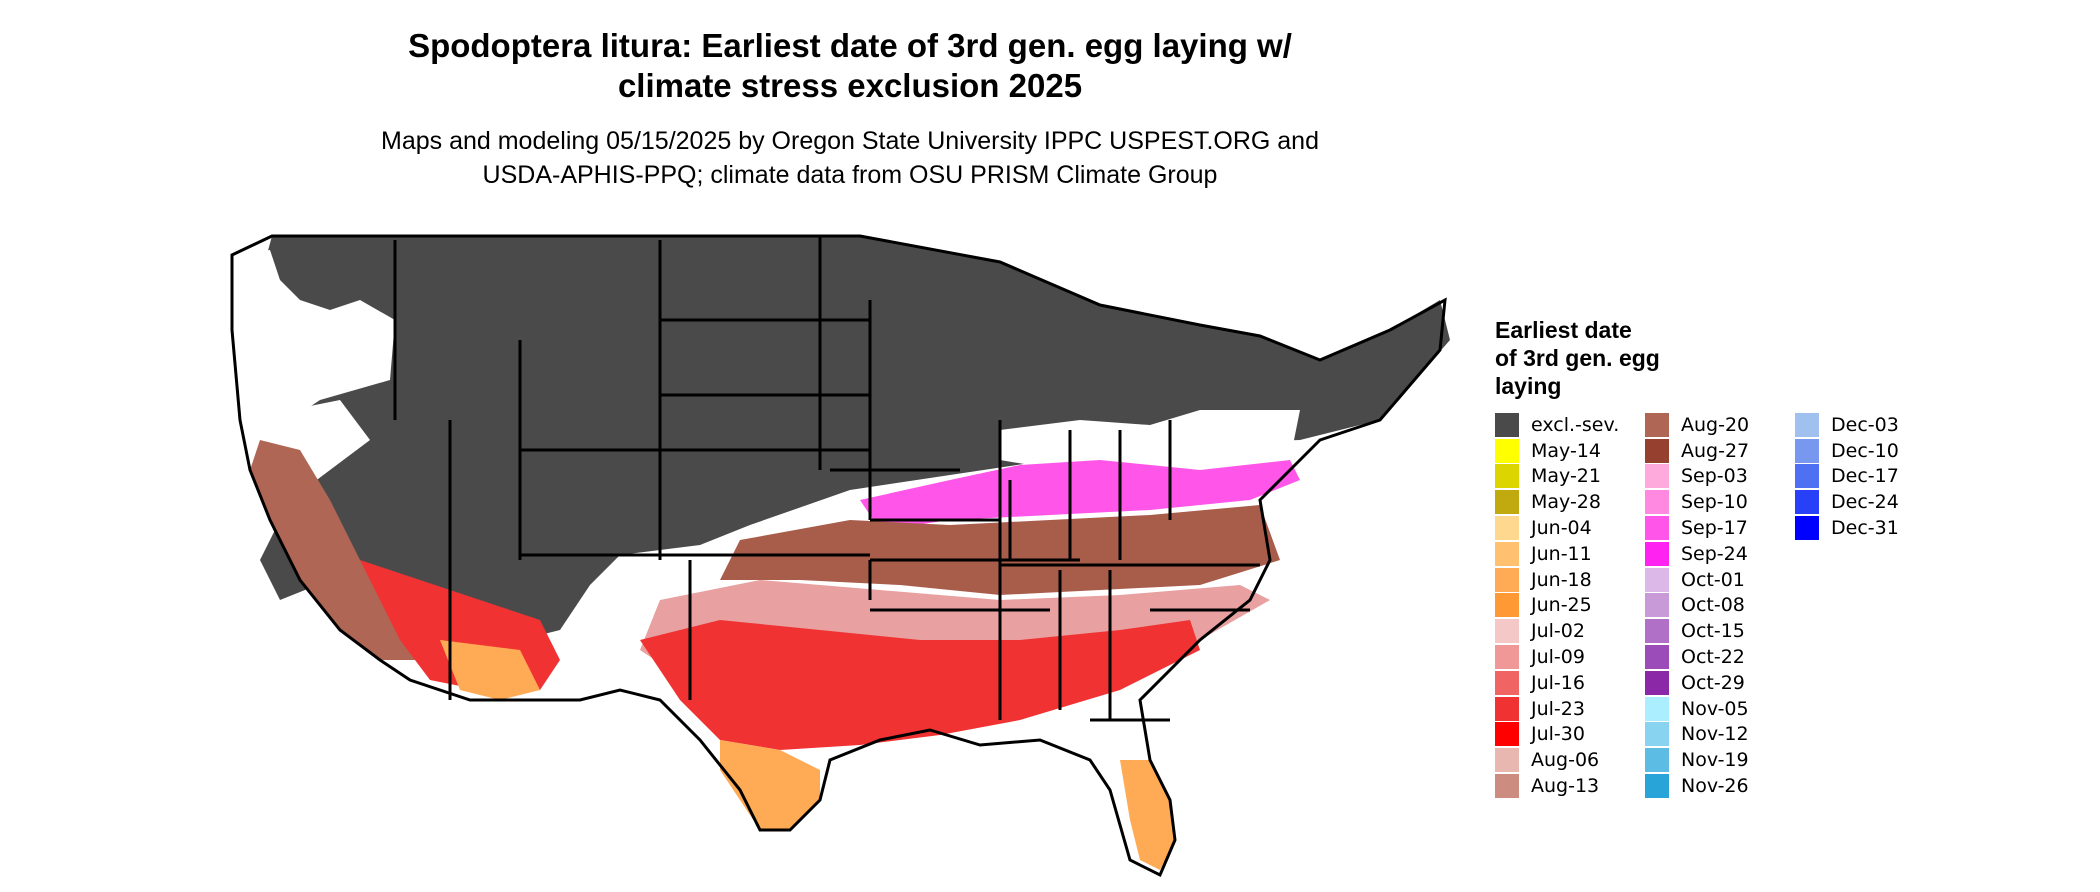 Image resolution: width=2100 pixels, height=892 pixels. What do you see at coordinates (1713, 579) in the screenshot?
I see `legend-label: Oct-01` at bounding box center [1713, 579].